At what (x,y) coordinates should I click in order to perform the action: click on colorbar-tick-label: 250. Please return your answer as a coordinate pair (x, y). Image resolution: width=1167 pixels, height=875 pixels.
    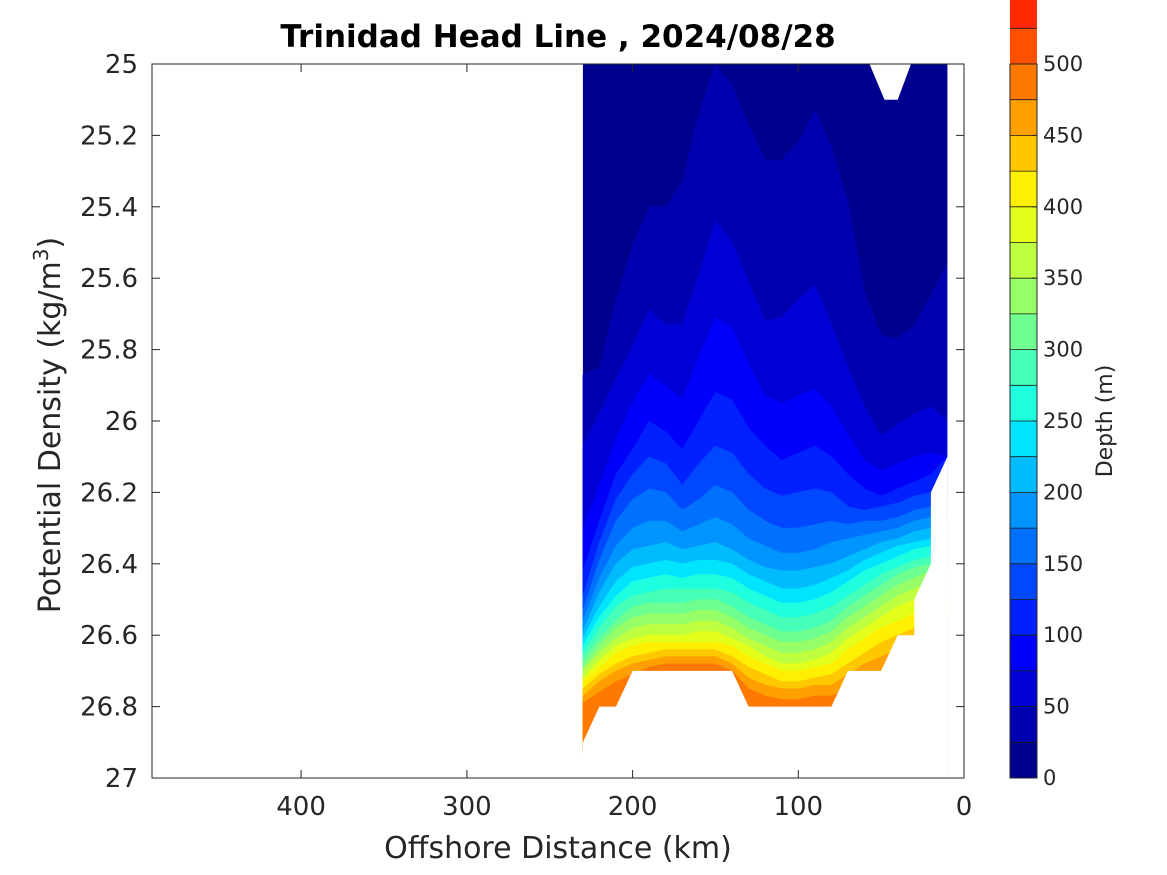
    Looking at the image, I should click on (1063, 421).